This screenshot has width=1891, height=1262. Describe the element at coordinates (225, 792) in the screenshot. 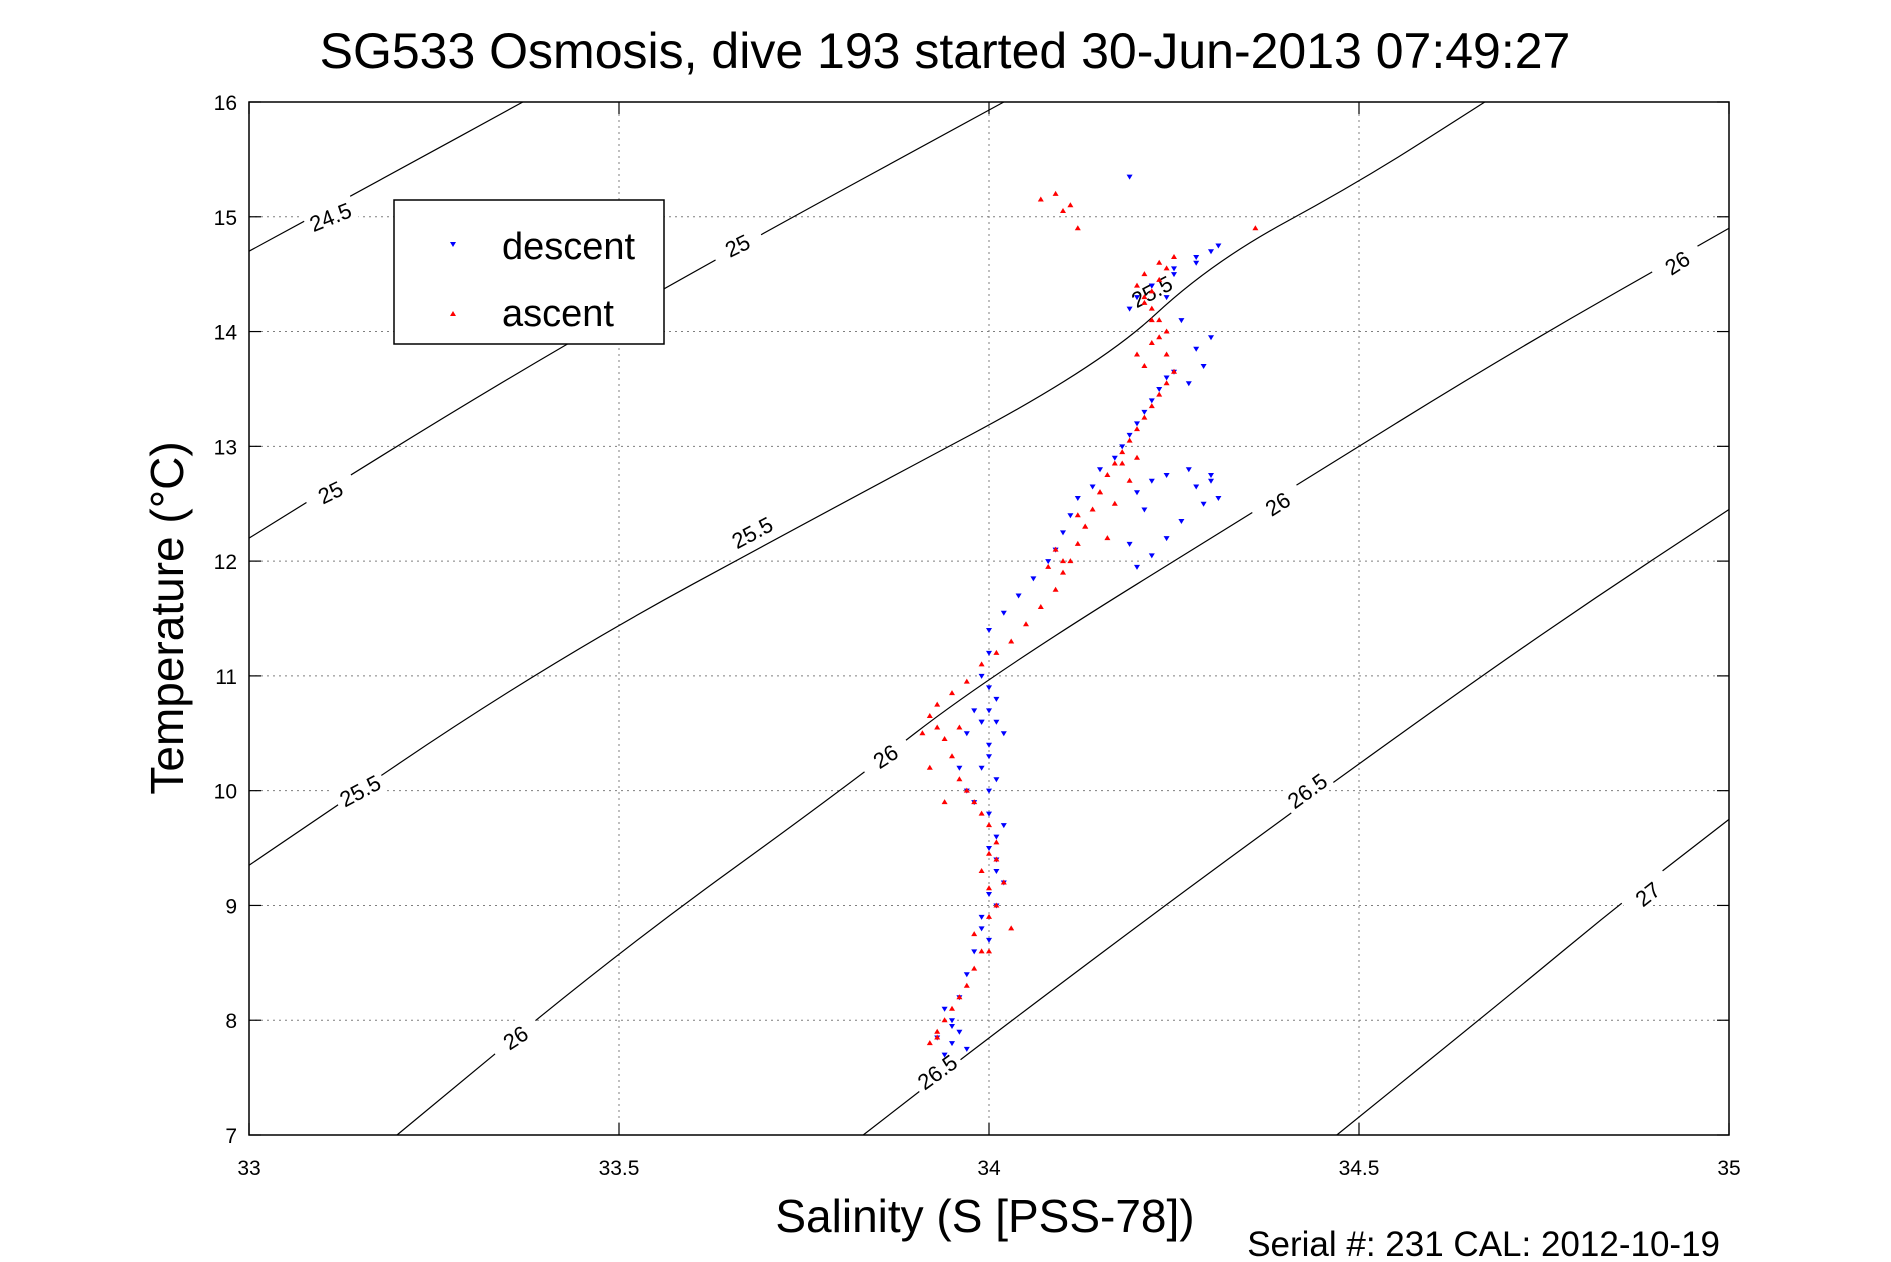

I see `y-tick-label: 10` at that location.